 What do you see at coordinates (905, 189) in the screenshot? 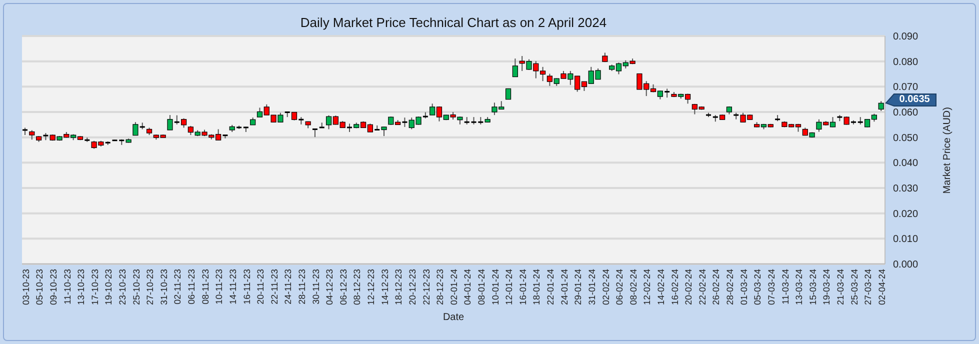
I see `y-tick-label: 0.030` at bounding box center [905, 189].